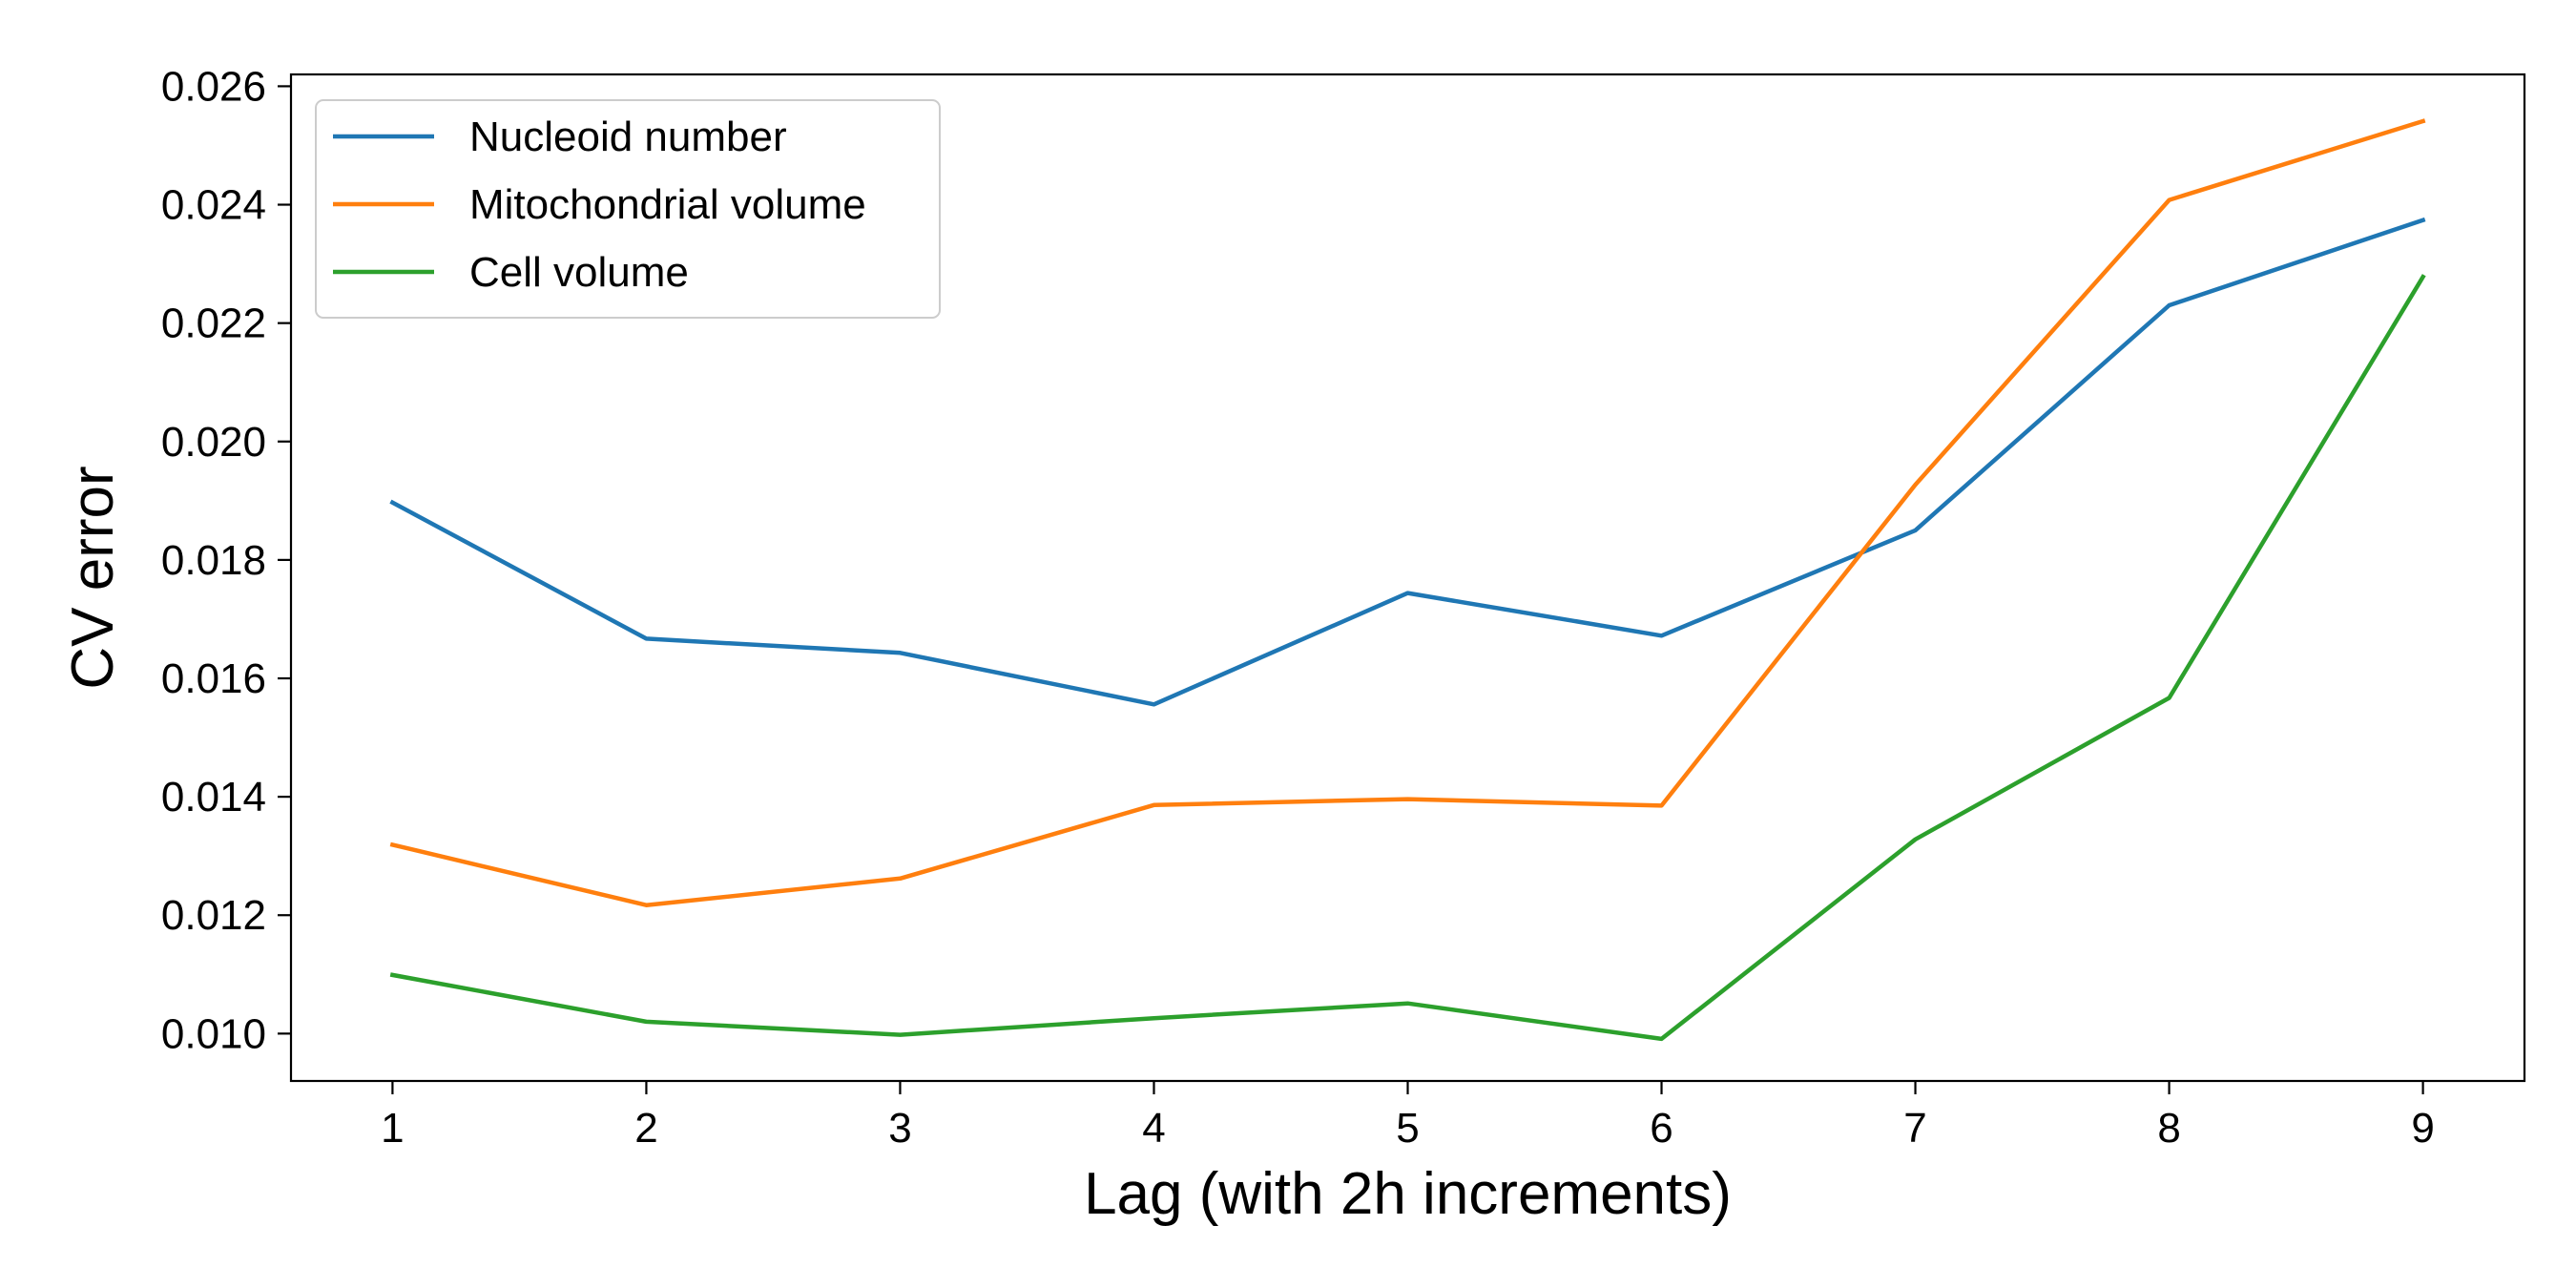 The height and width of the screenshot is (1288, 2576). I want to click on y-tick-label: 0.020, so click(213, 442).